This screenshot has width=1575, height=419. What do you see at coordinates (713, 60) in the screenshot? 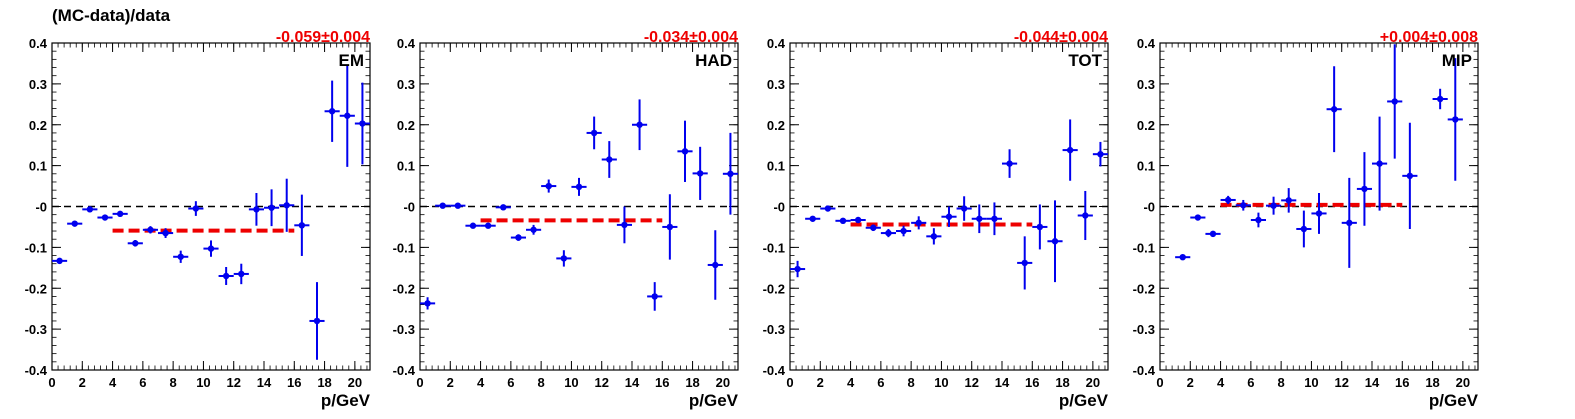
I see `panel-label: HAD` at bounding box center [713, 60].